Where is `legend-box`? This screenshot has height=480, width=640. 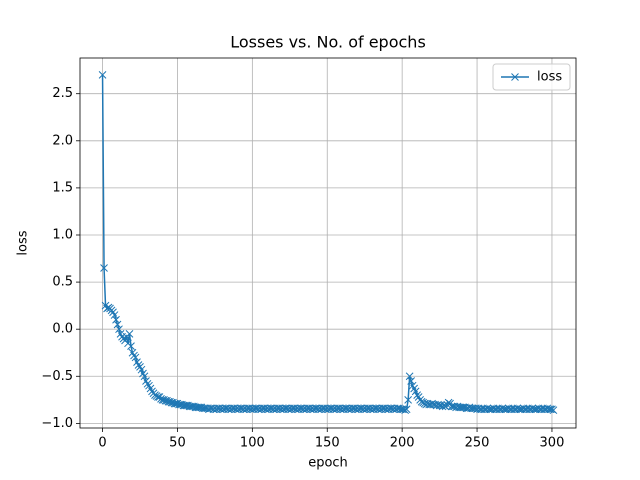
legend-box is located at coordinates (531, 77).